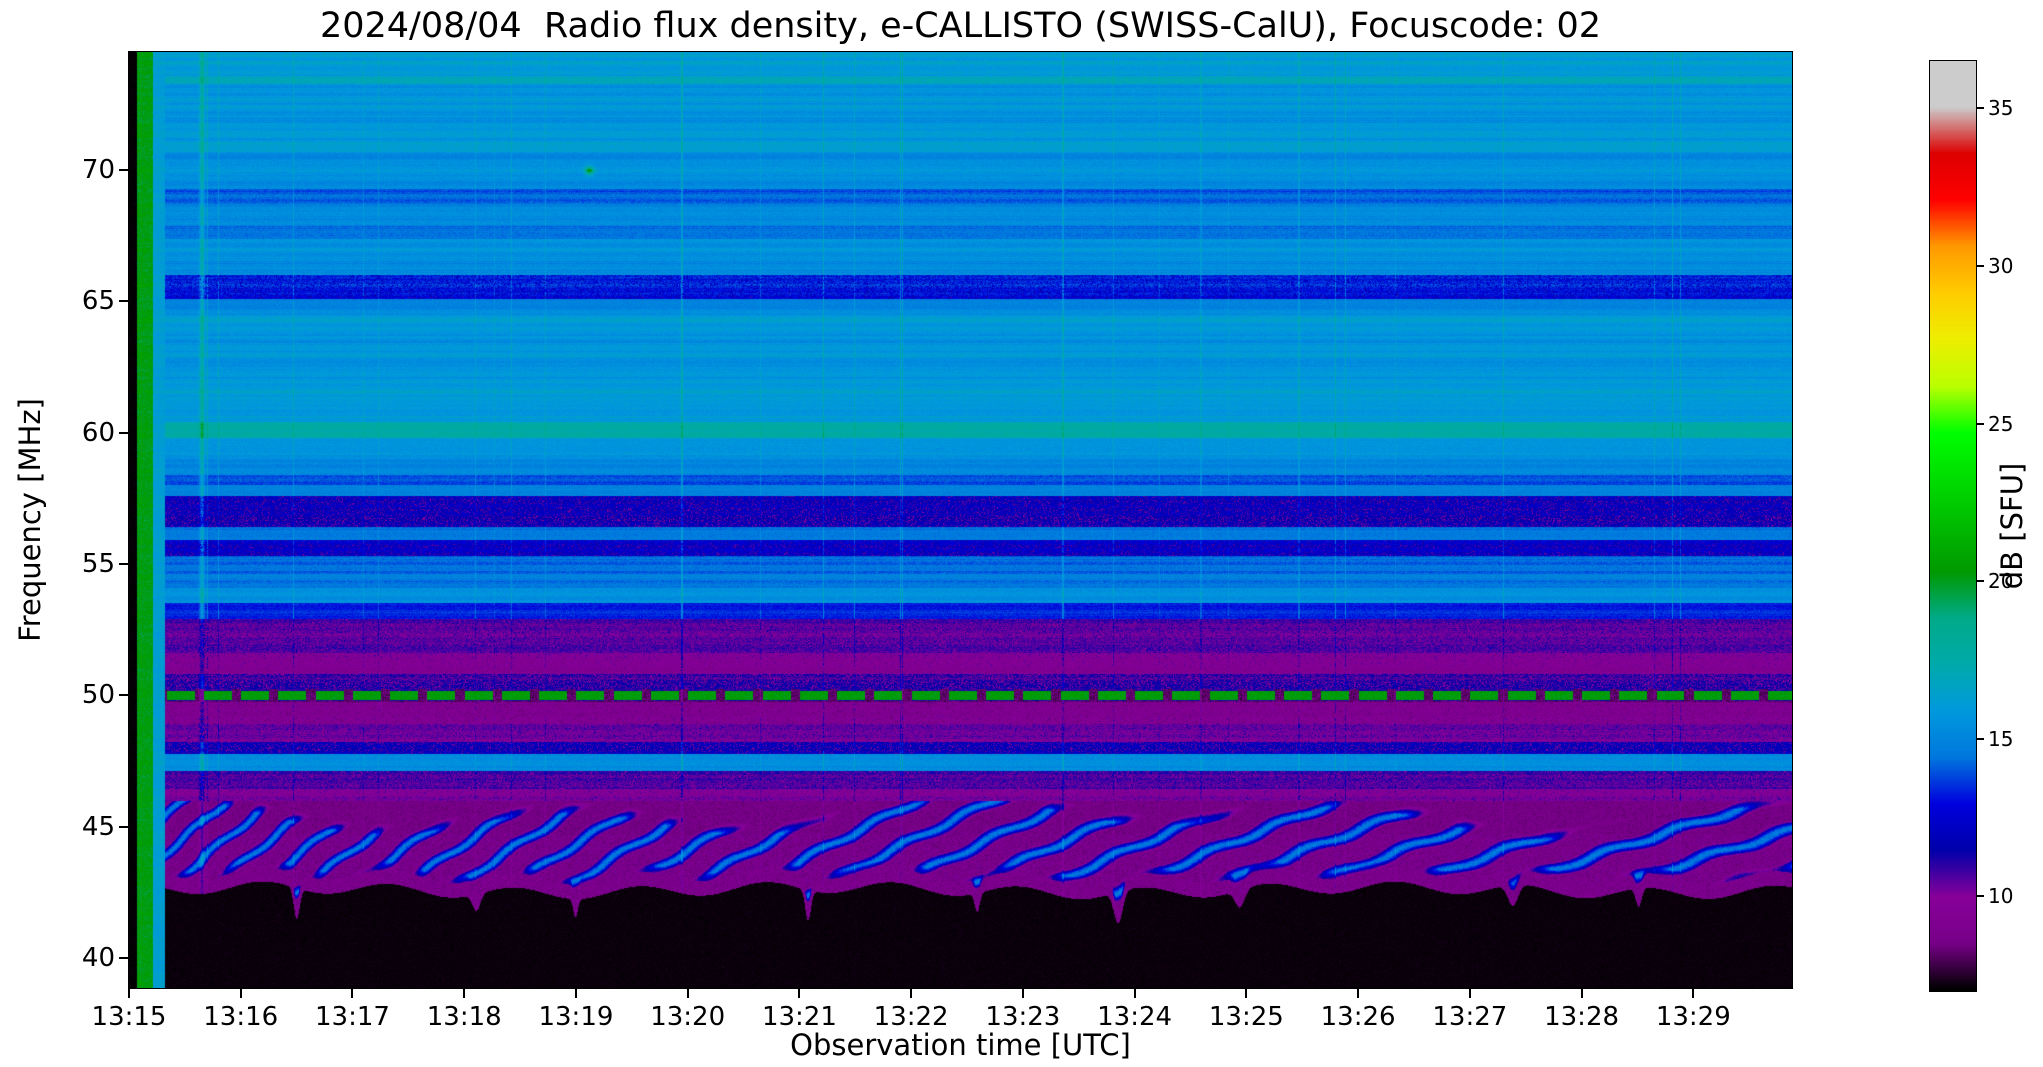 The image size is (2043, 1067). I want to click on colorbar-canvas, so click(1953, 526).